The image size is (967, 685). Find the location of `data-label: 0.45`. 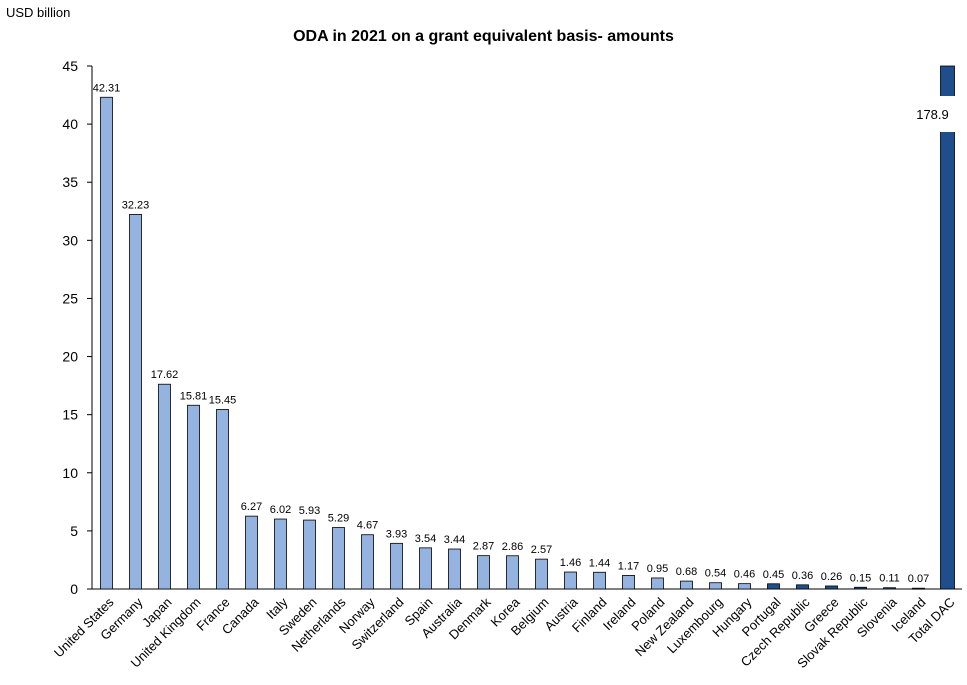

data-label: 0.45 is located at coordinates (773, 575).